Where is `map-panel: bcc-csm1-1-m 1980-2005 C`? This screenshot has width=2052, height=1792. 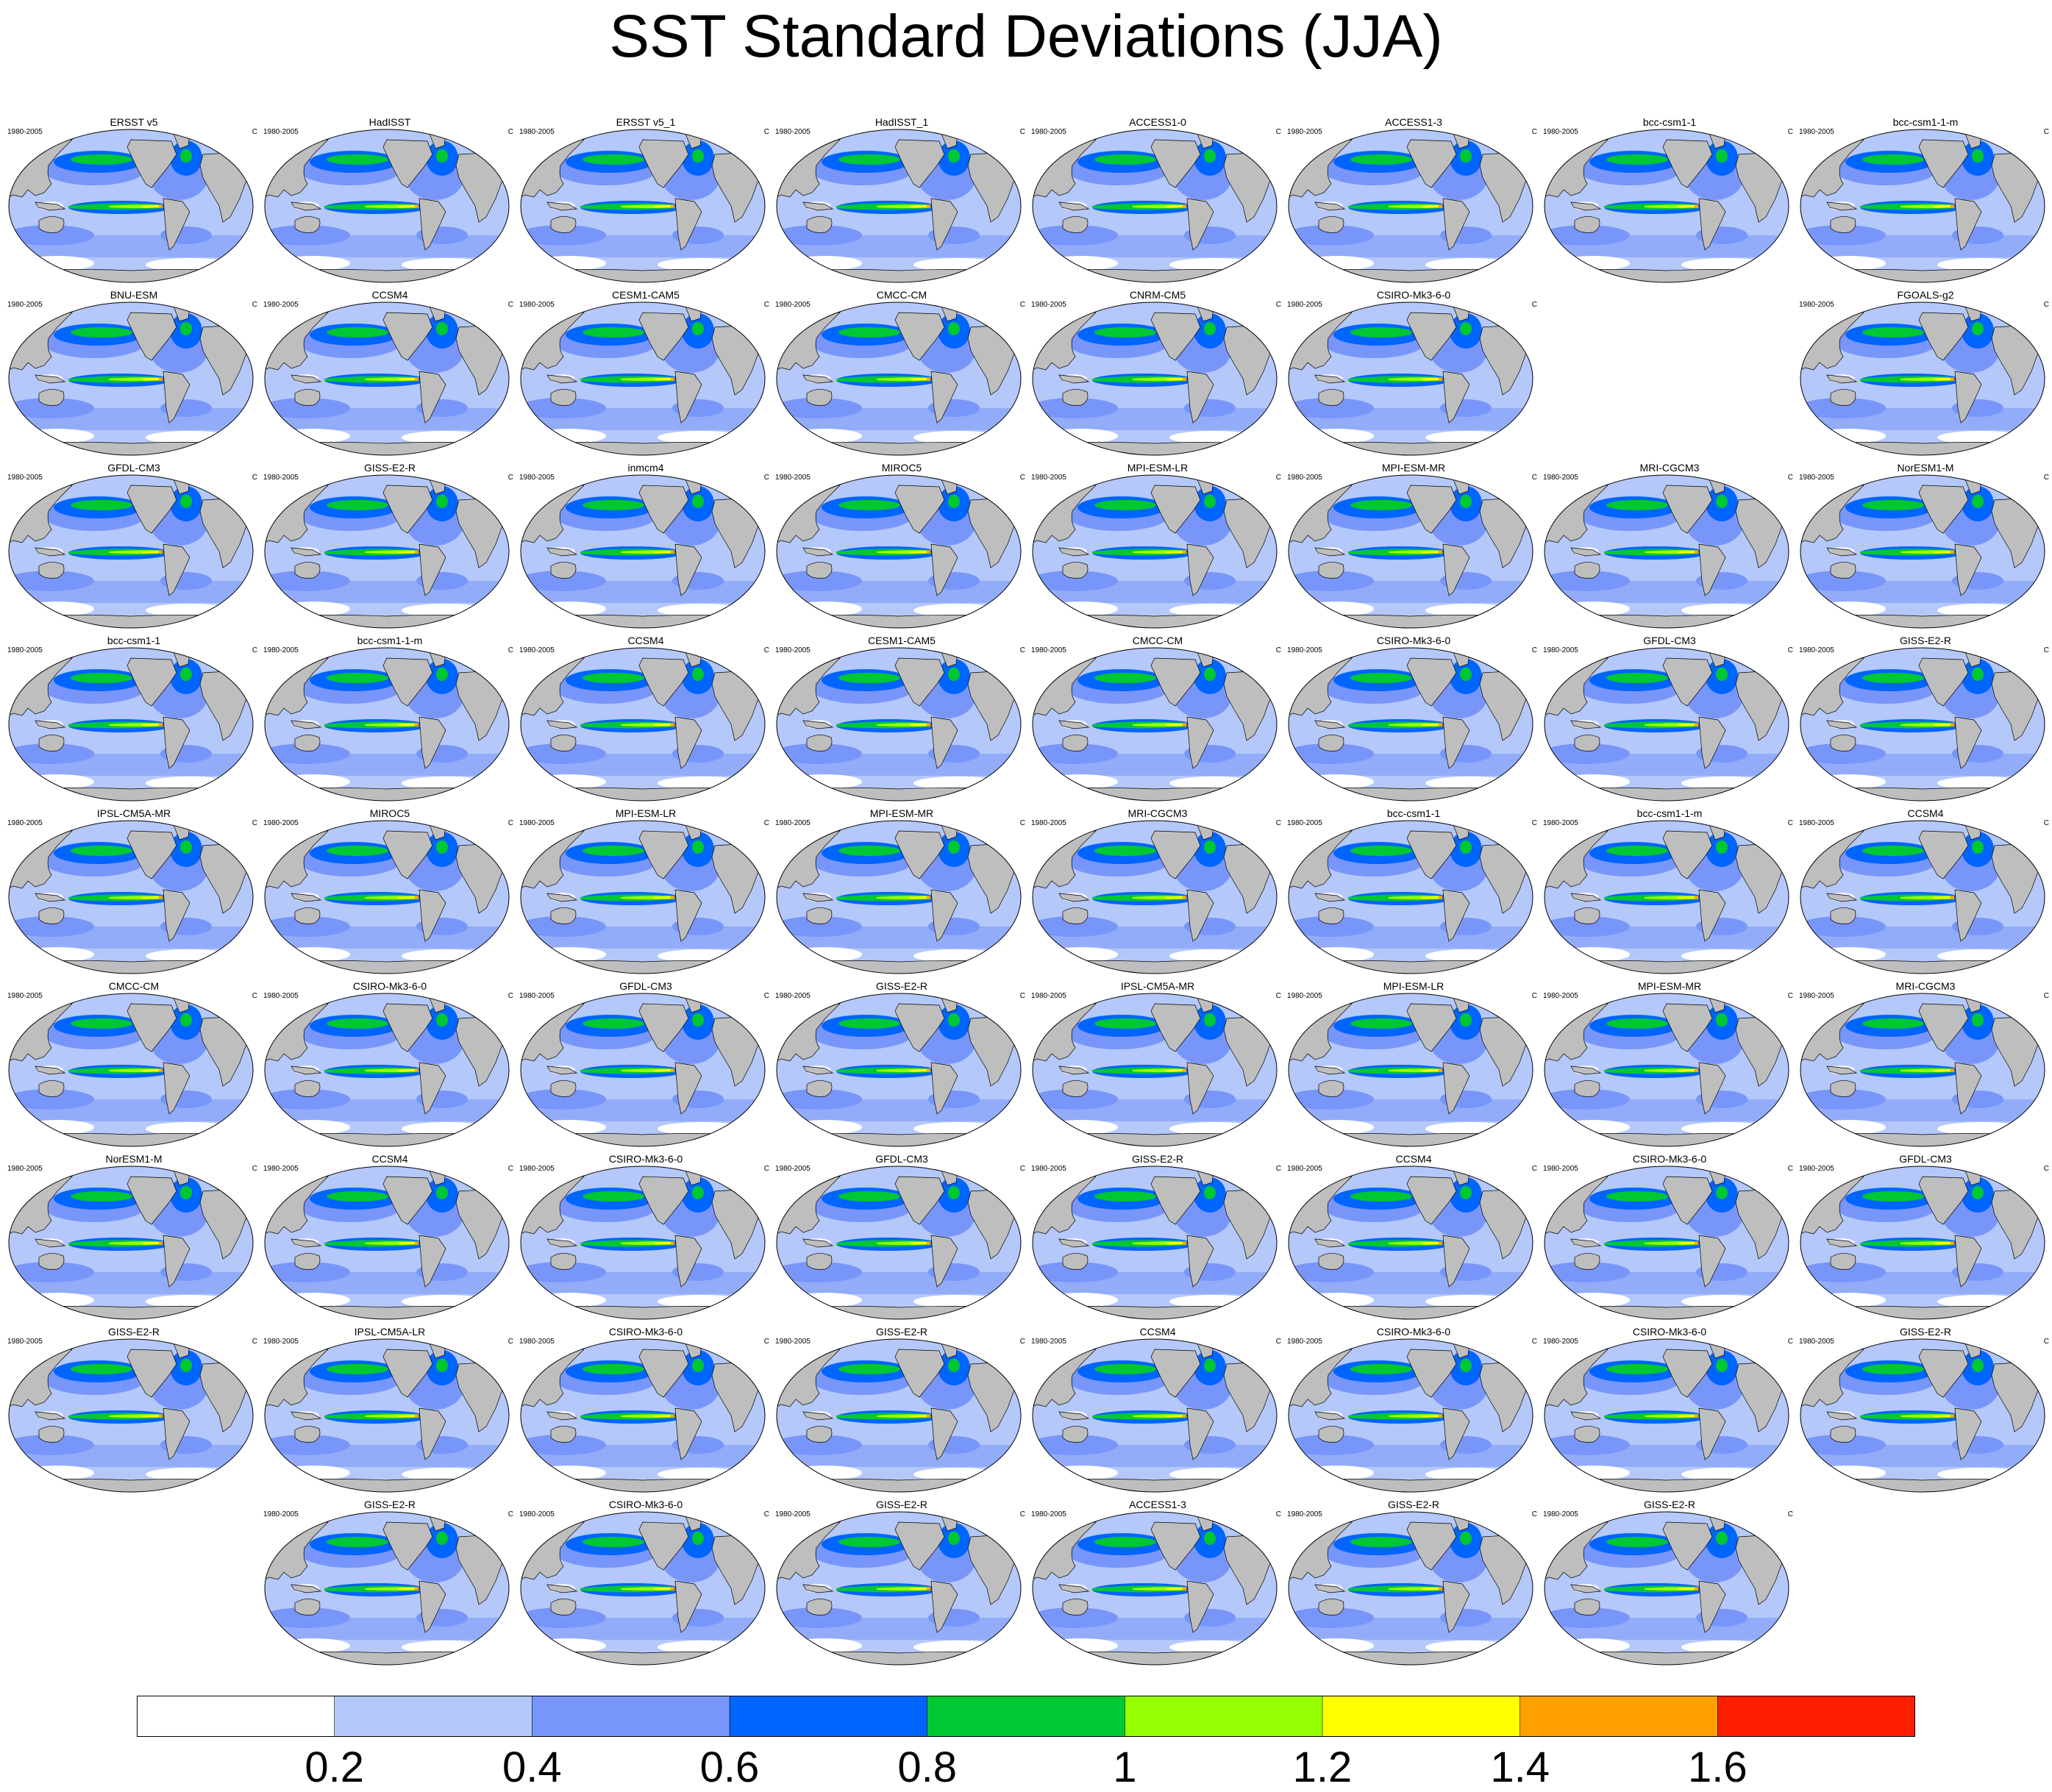
map-panel: bcc-csm1-1-m 1980-2005 C is located at coordinates (1670, 892).